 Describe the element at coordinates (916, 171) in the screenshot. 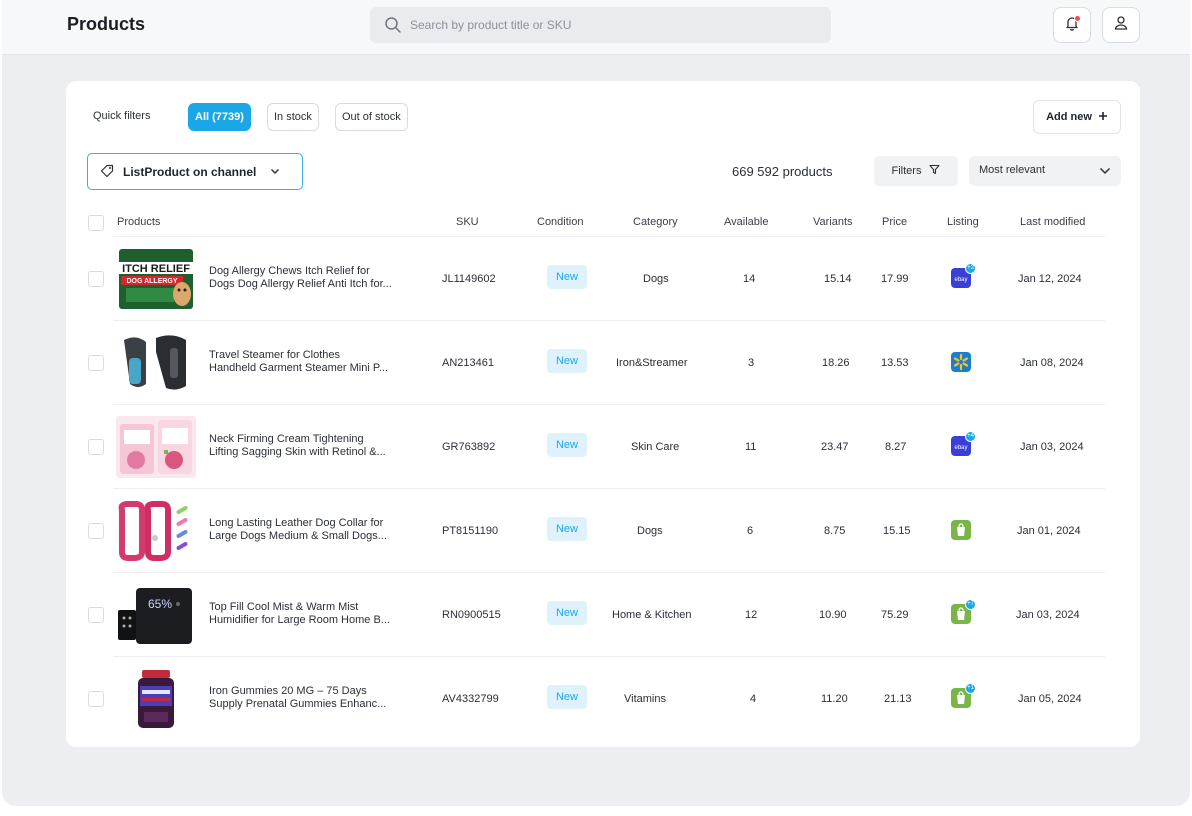

I see `filters-button: Filters` at that location.